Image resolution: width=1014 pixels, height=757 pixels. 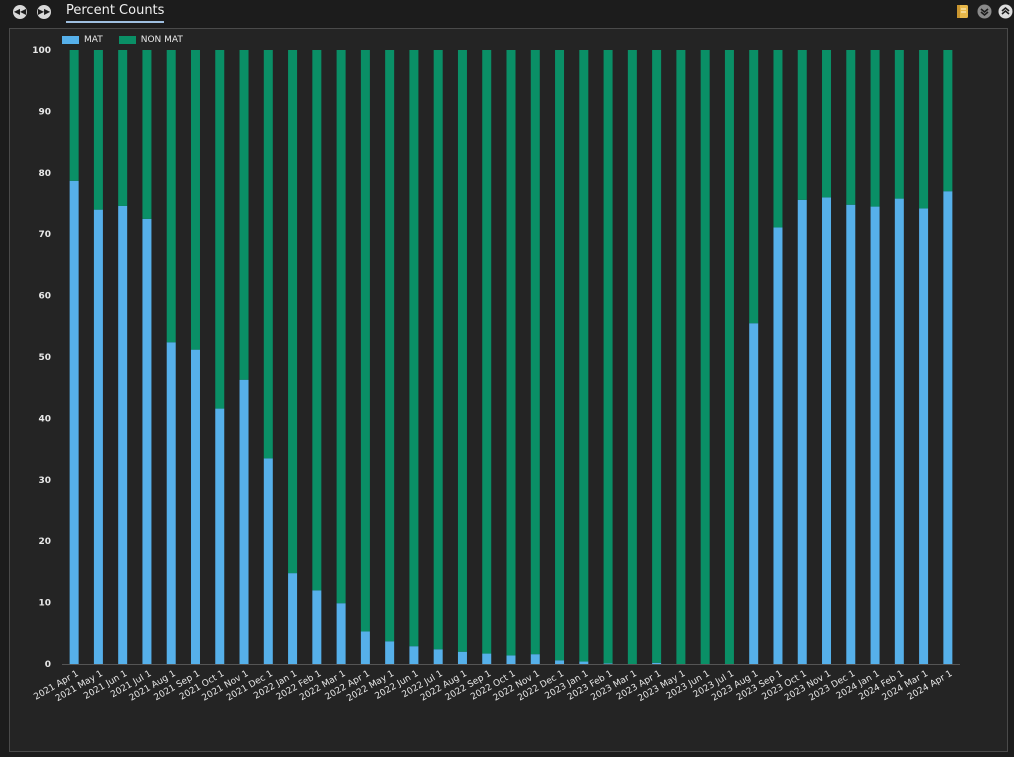 What do you see at coordinates (41, 51) in the screenshot?
I see `y-tick-label: 100` at bounding box center [41, 51].